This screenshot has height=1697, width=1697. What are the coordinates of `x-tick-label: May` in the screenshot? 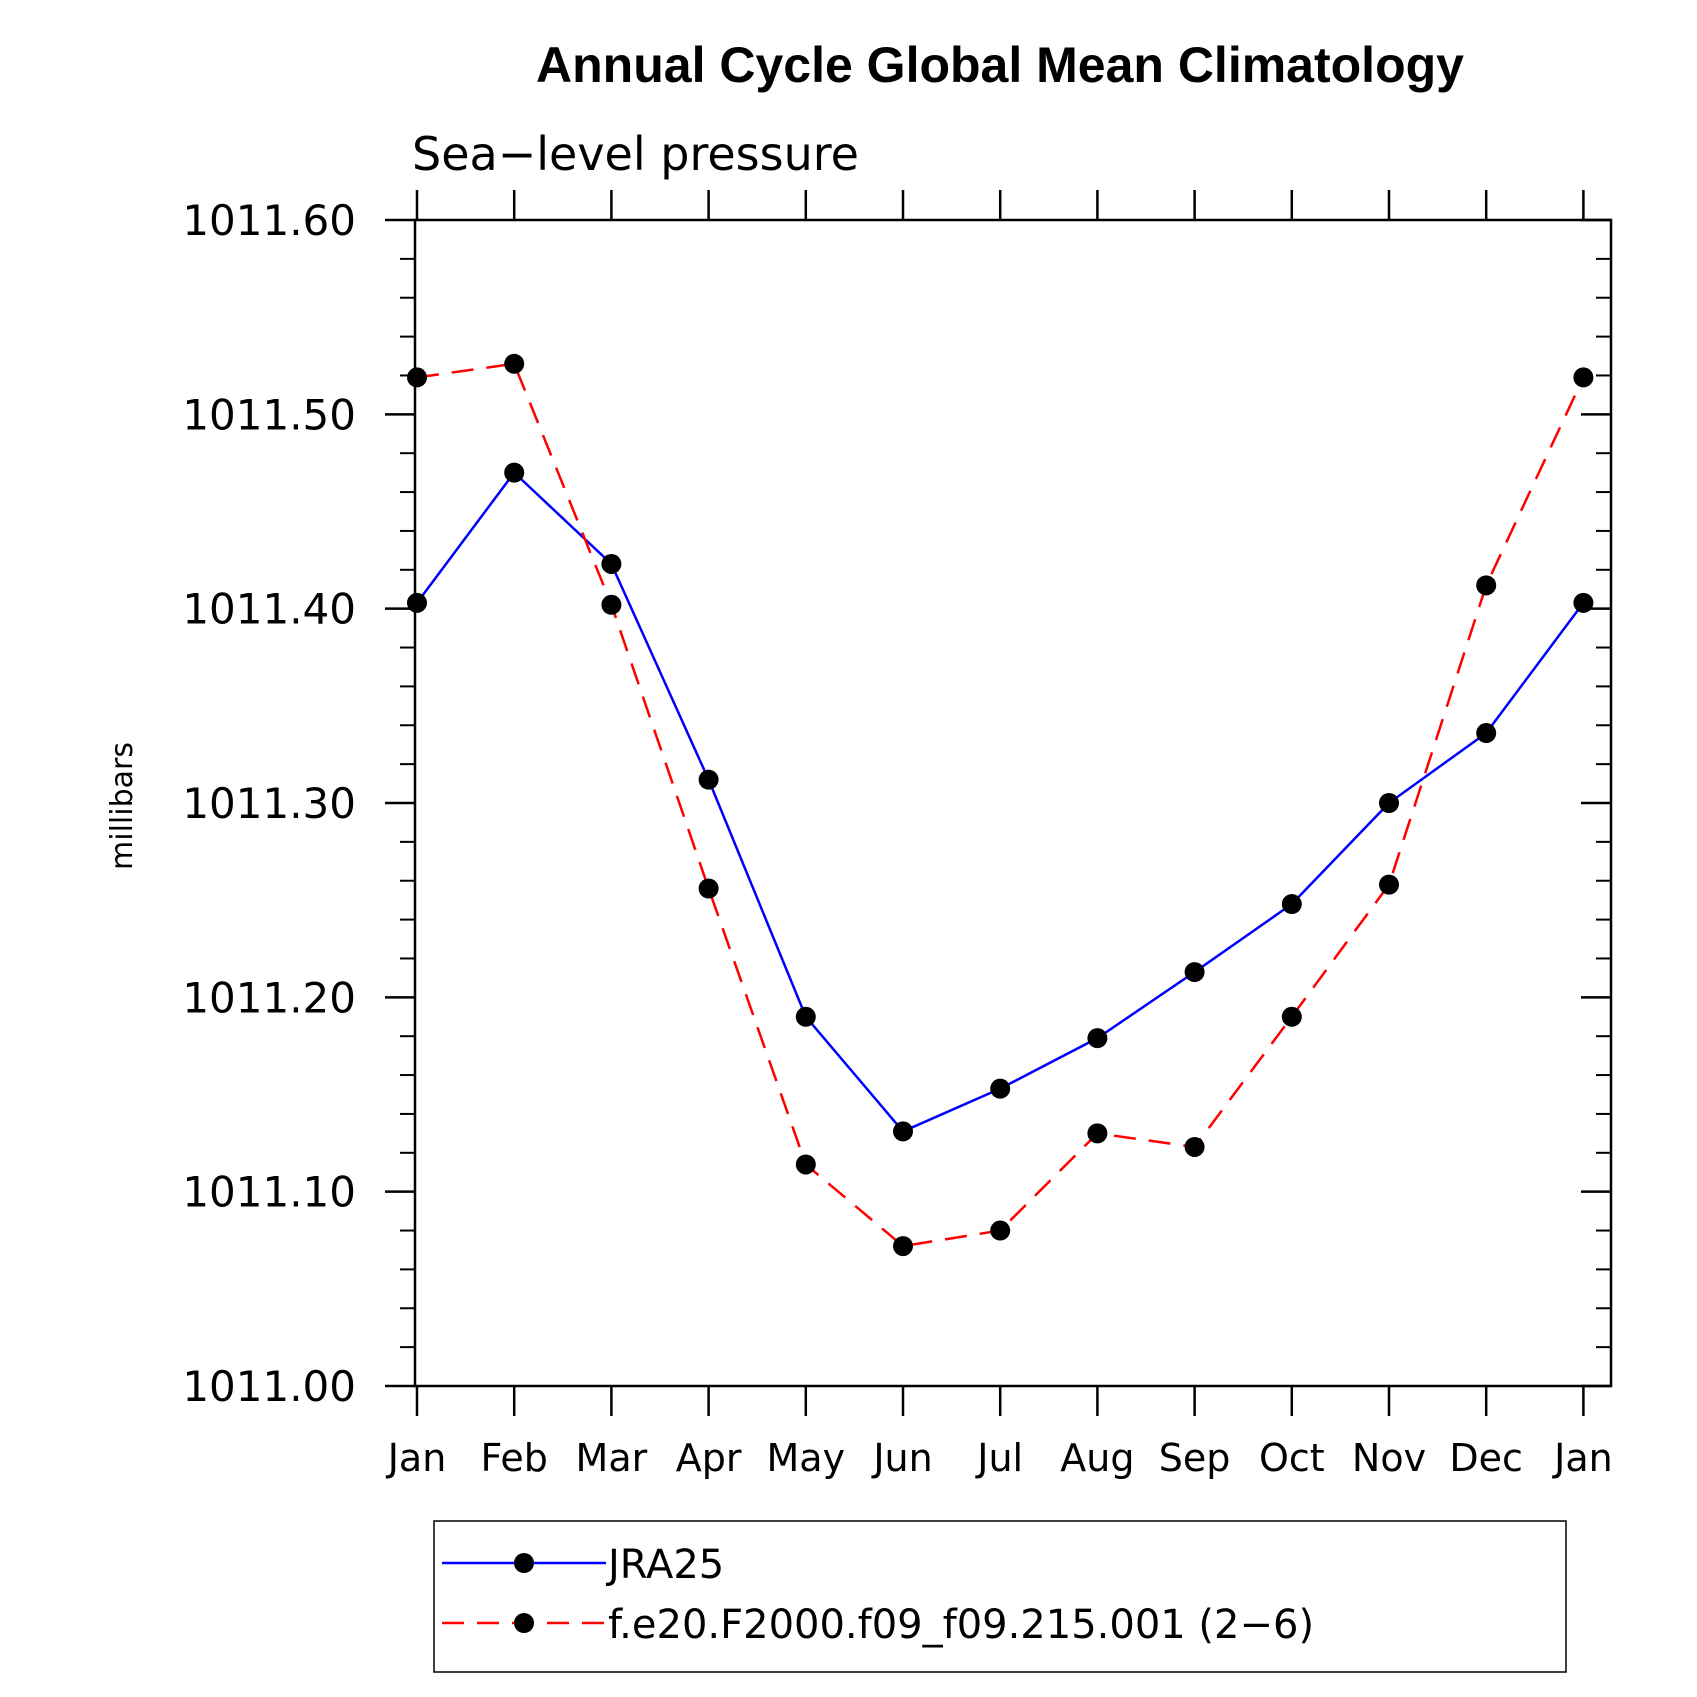 It's located at (806, 1458).